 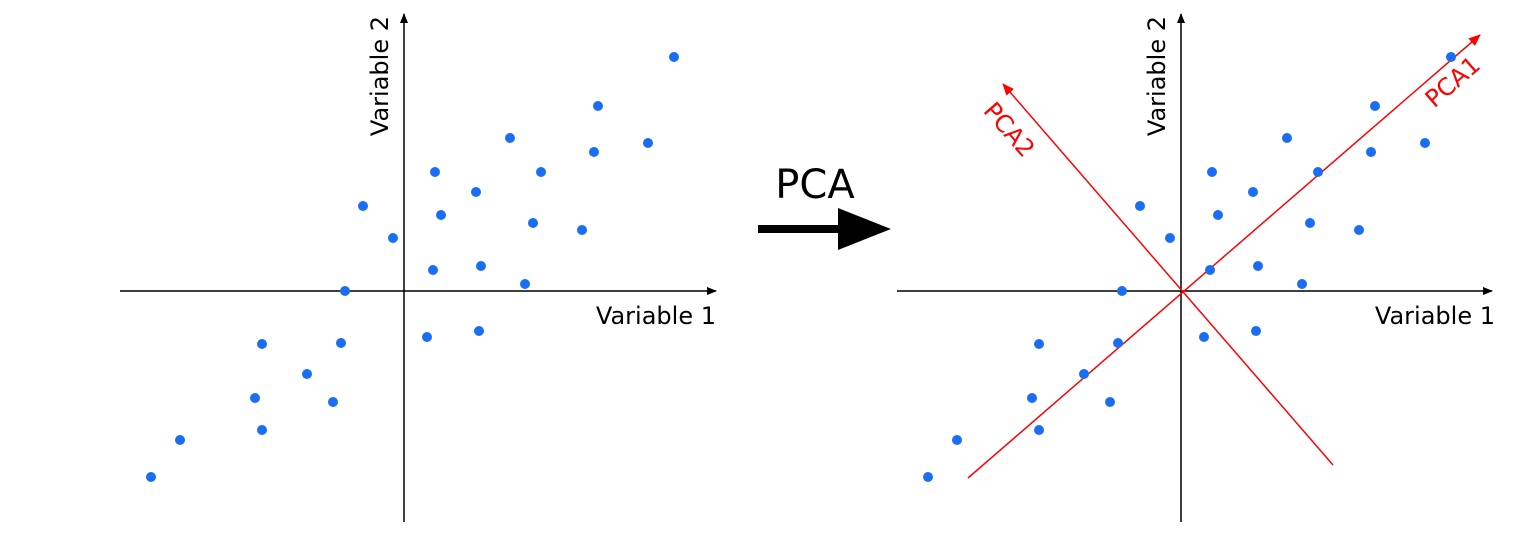 What do you see at coordinates (815, 185) in the screenshot?
I see `pca-arrow-label: PCA` at bounding box center [815, 185].